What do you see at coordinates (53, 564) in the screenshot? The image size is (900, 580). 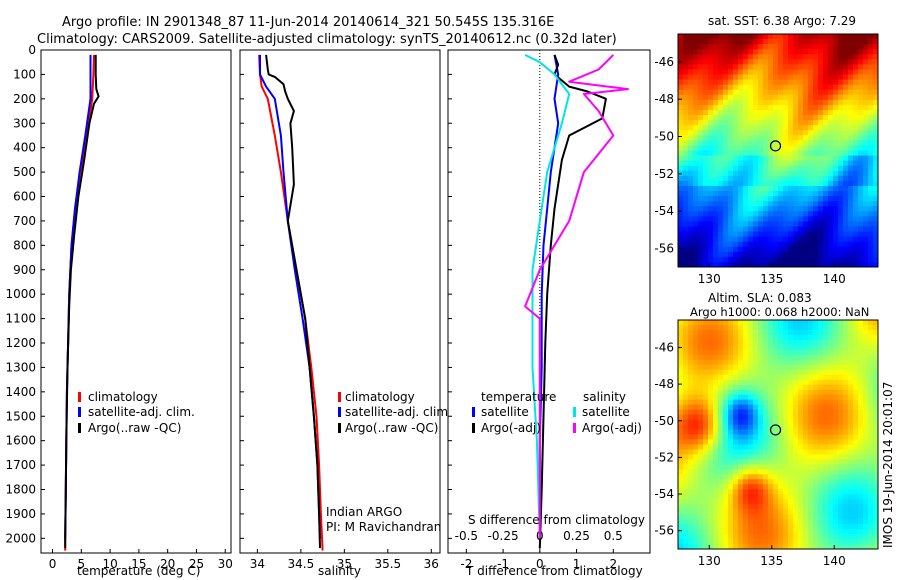 I see `x-tick-label: 0` at bounding box center [53, 564].